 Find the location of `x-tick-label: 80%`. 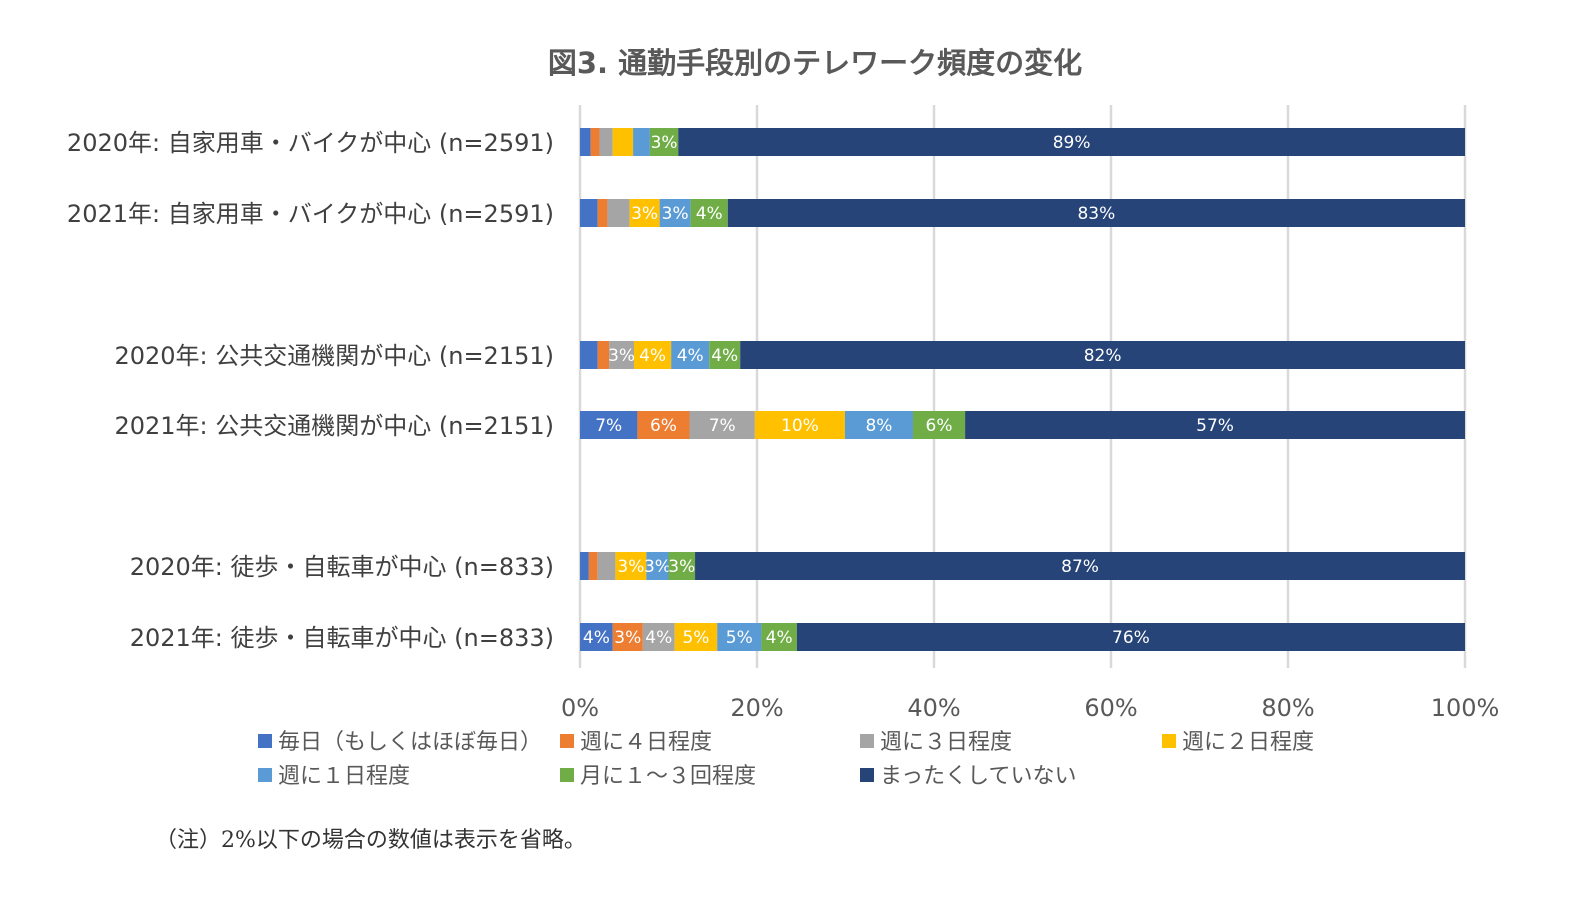

x-tick-label: 80% is located at coordinates (1287, 708).